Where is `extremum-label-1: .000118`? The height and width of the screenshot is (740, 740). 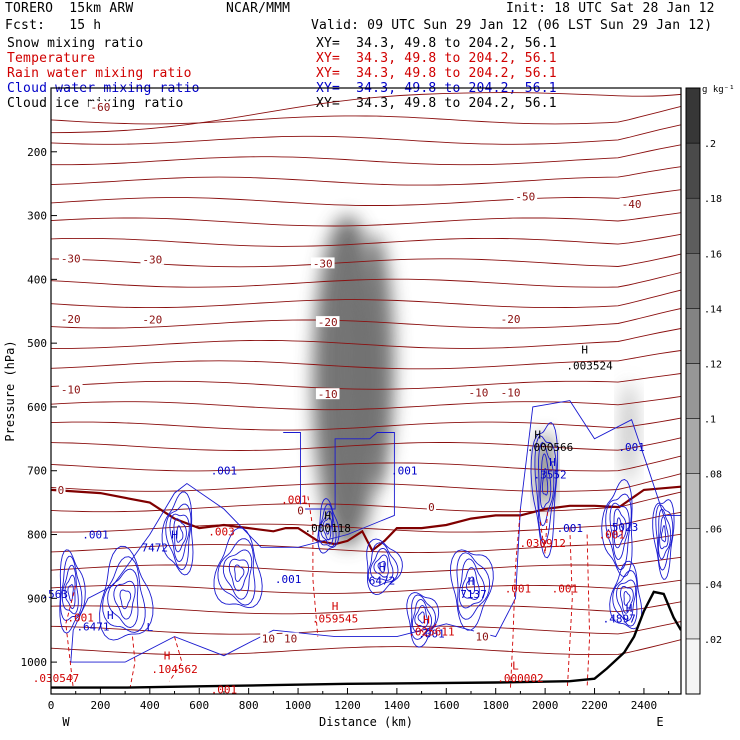 extremum-label-1: .000118 is located at coordinates (328, 528).